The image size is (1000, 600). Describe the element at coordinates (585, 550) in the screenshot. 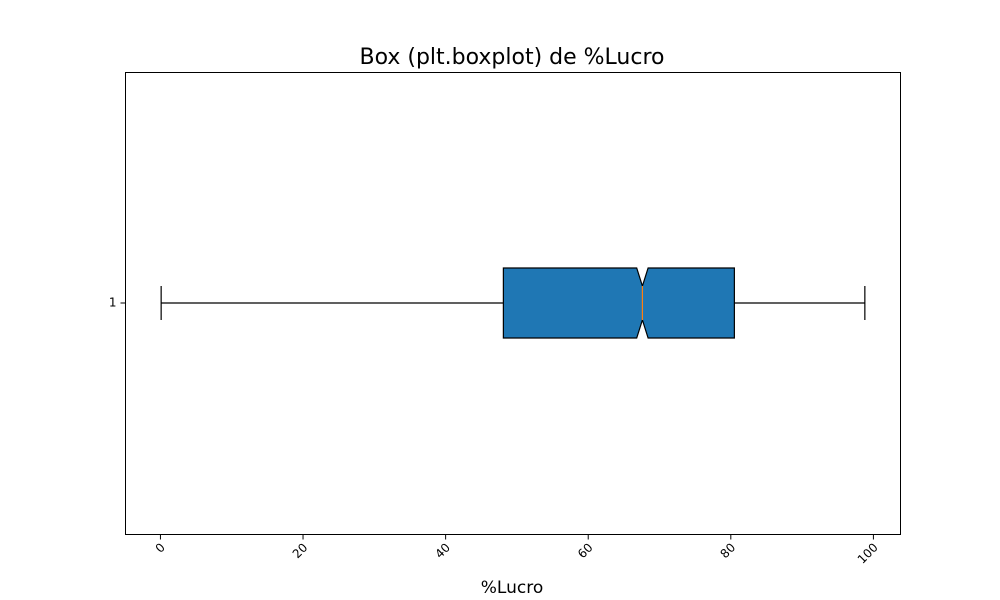

I see `x-tick-label: 60` at that location.